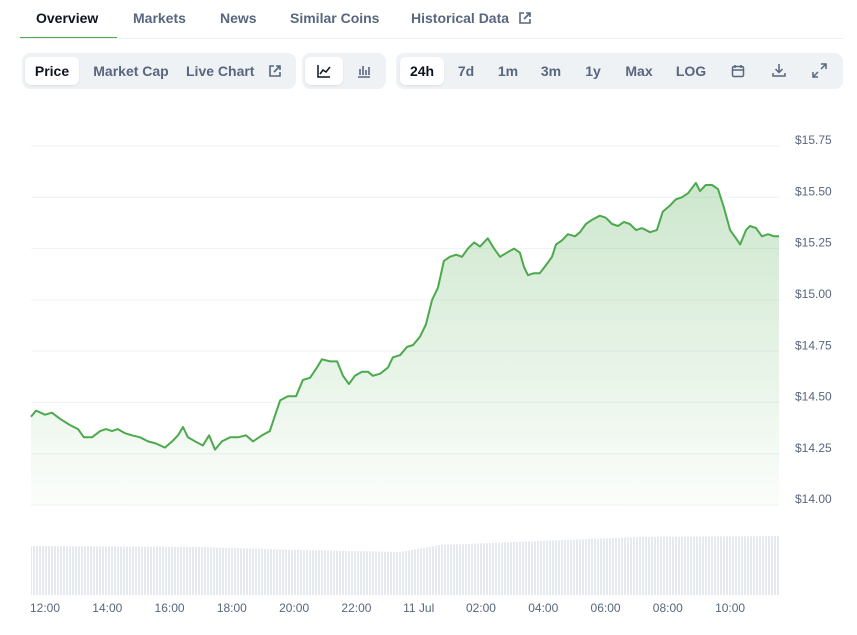  I want to click on range-button: 3m, so click(551, 71).